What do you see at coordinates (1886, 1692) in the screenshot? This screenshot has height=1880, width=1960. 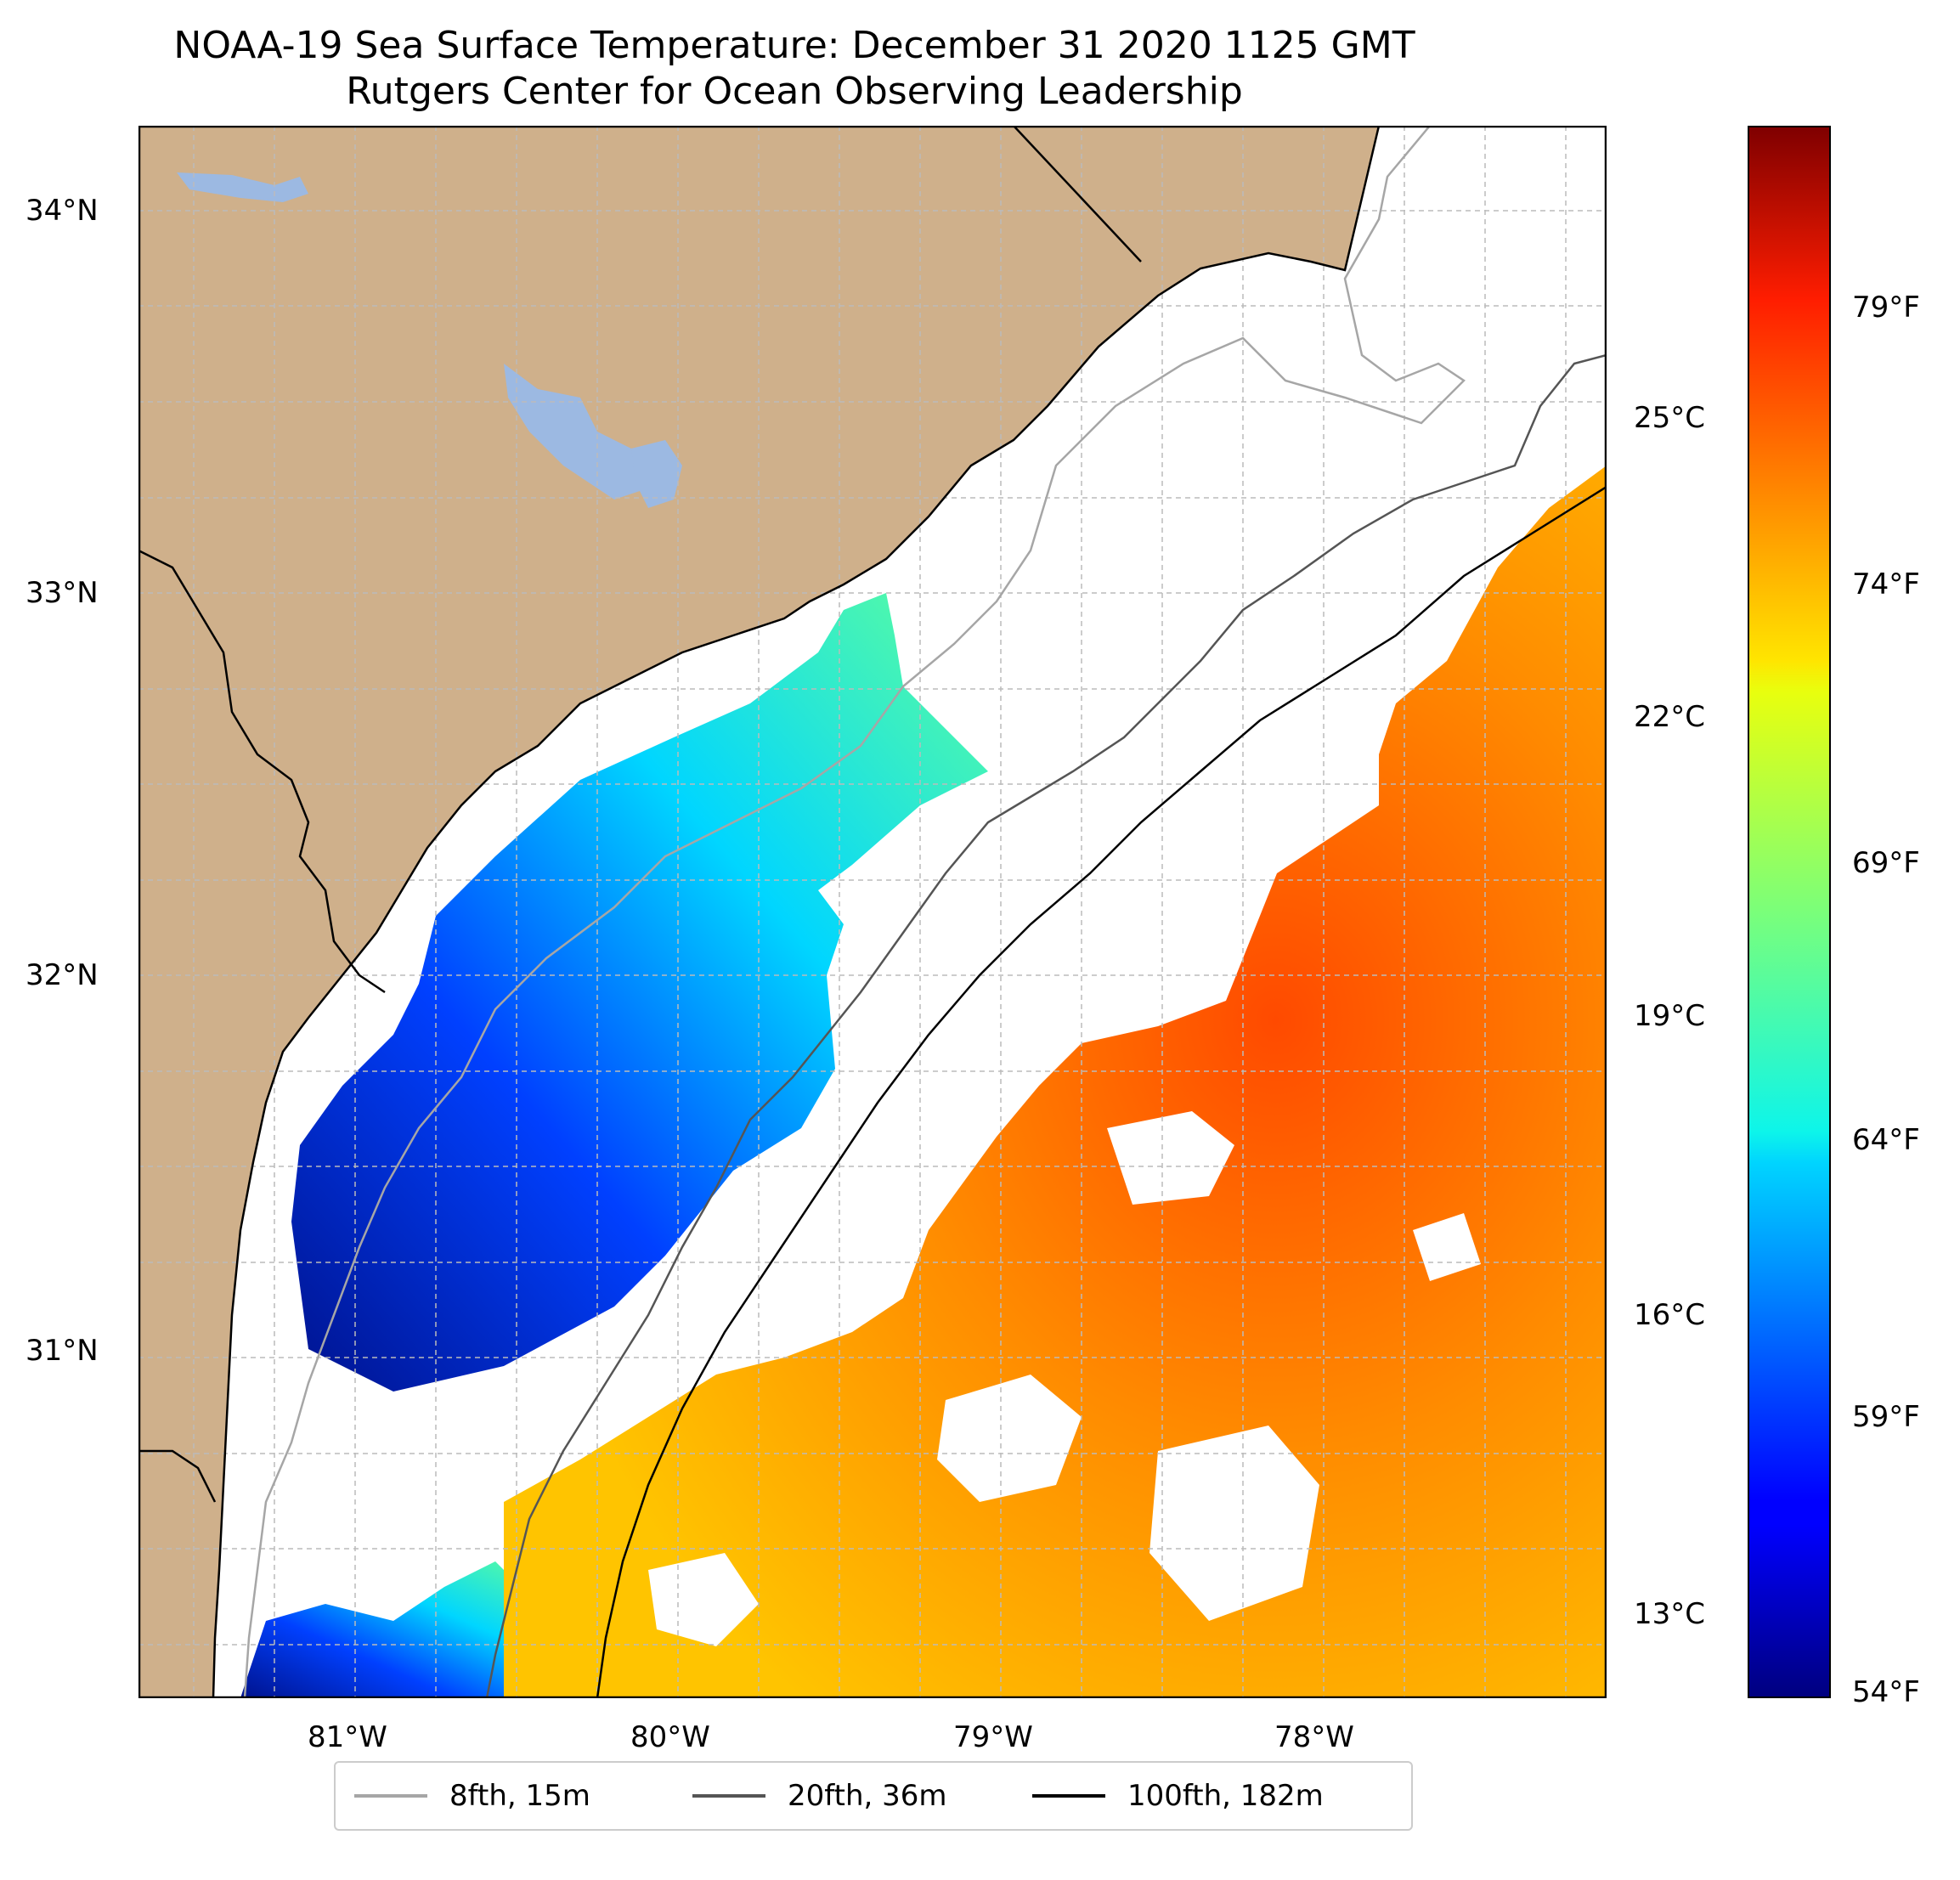 I see `colorbar-fahrenheit-54: 54°F` at bounding box center [1886, 1692].